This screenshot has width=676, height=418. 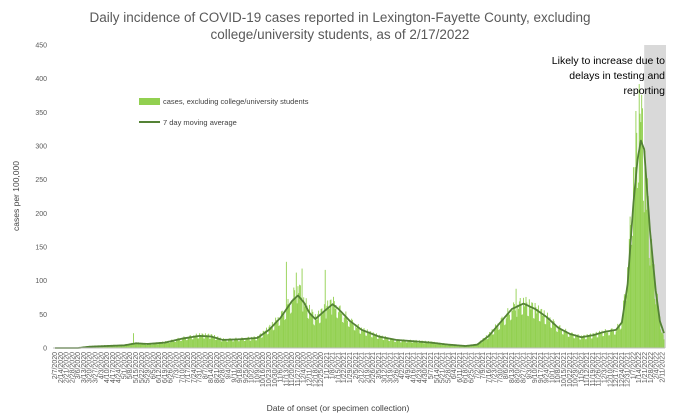 What do you see at coordinates (217, 367) in the screenshot?
I see `x-tick-label: 8/21/2020` at bounding box center [217, 367].